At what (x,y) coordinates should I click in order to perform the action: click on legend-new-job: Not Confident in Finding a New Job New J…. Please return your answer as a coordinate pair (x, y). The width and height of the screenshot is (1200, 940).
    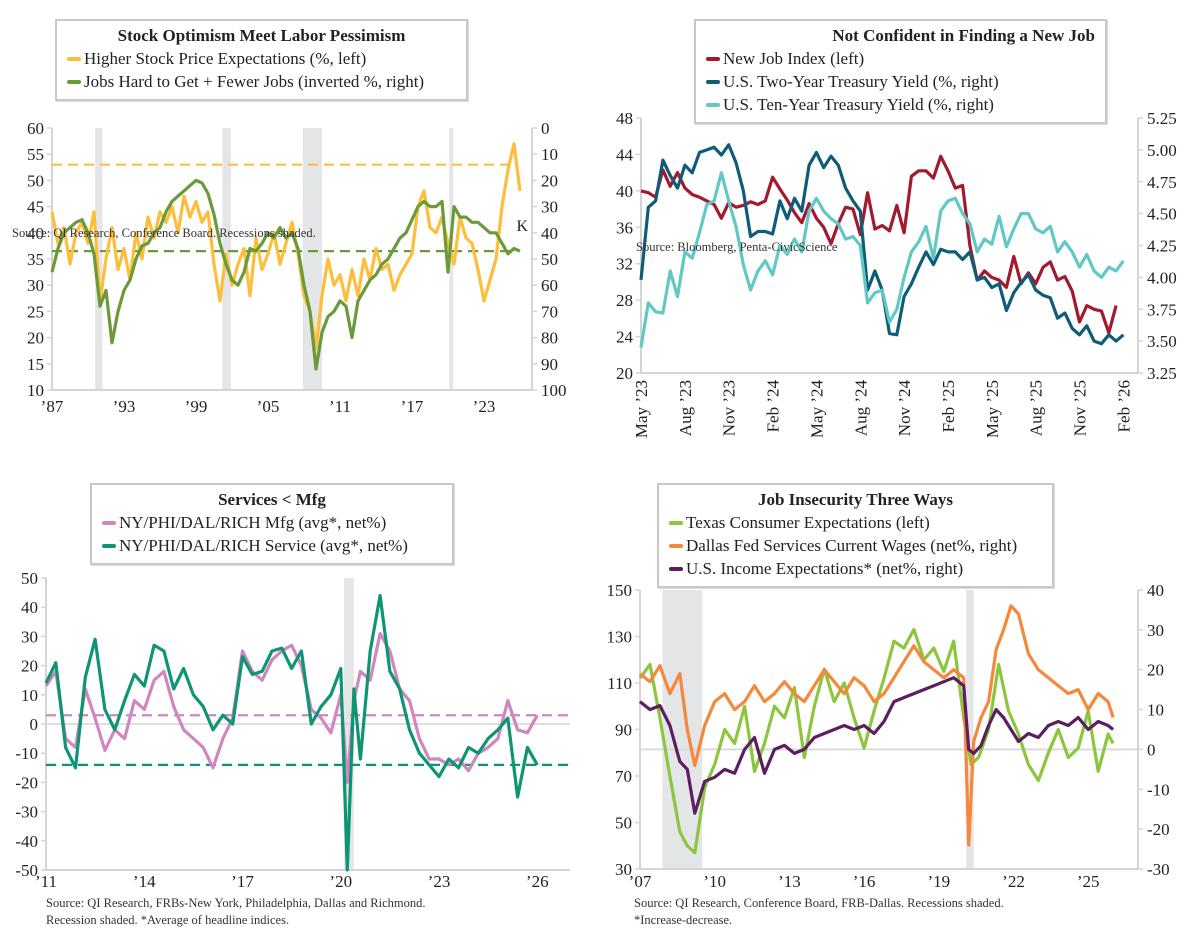
    Looking at the image, I should click on (900, 71).